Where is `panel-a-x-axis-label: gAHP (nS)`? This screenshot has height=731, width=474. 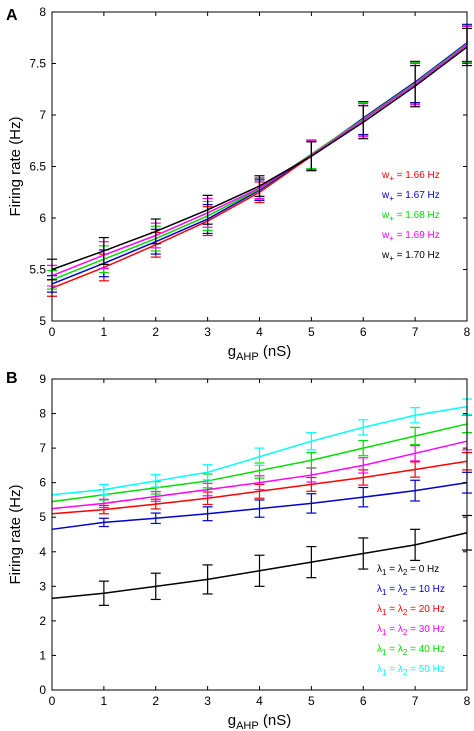 panel-a-x-axis-label: gAHP (nS) is located at coordinates (259, 353).